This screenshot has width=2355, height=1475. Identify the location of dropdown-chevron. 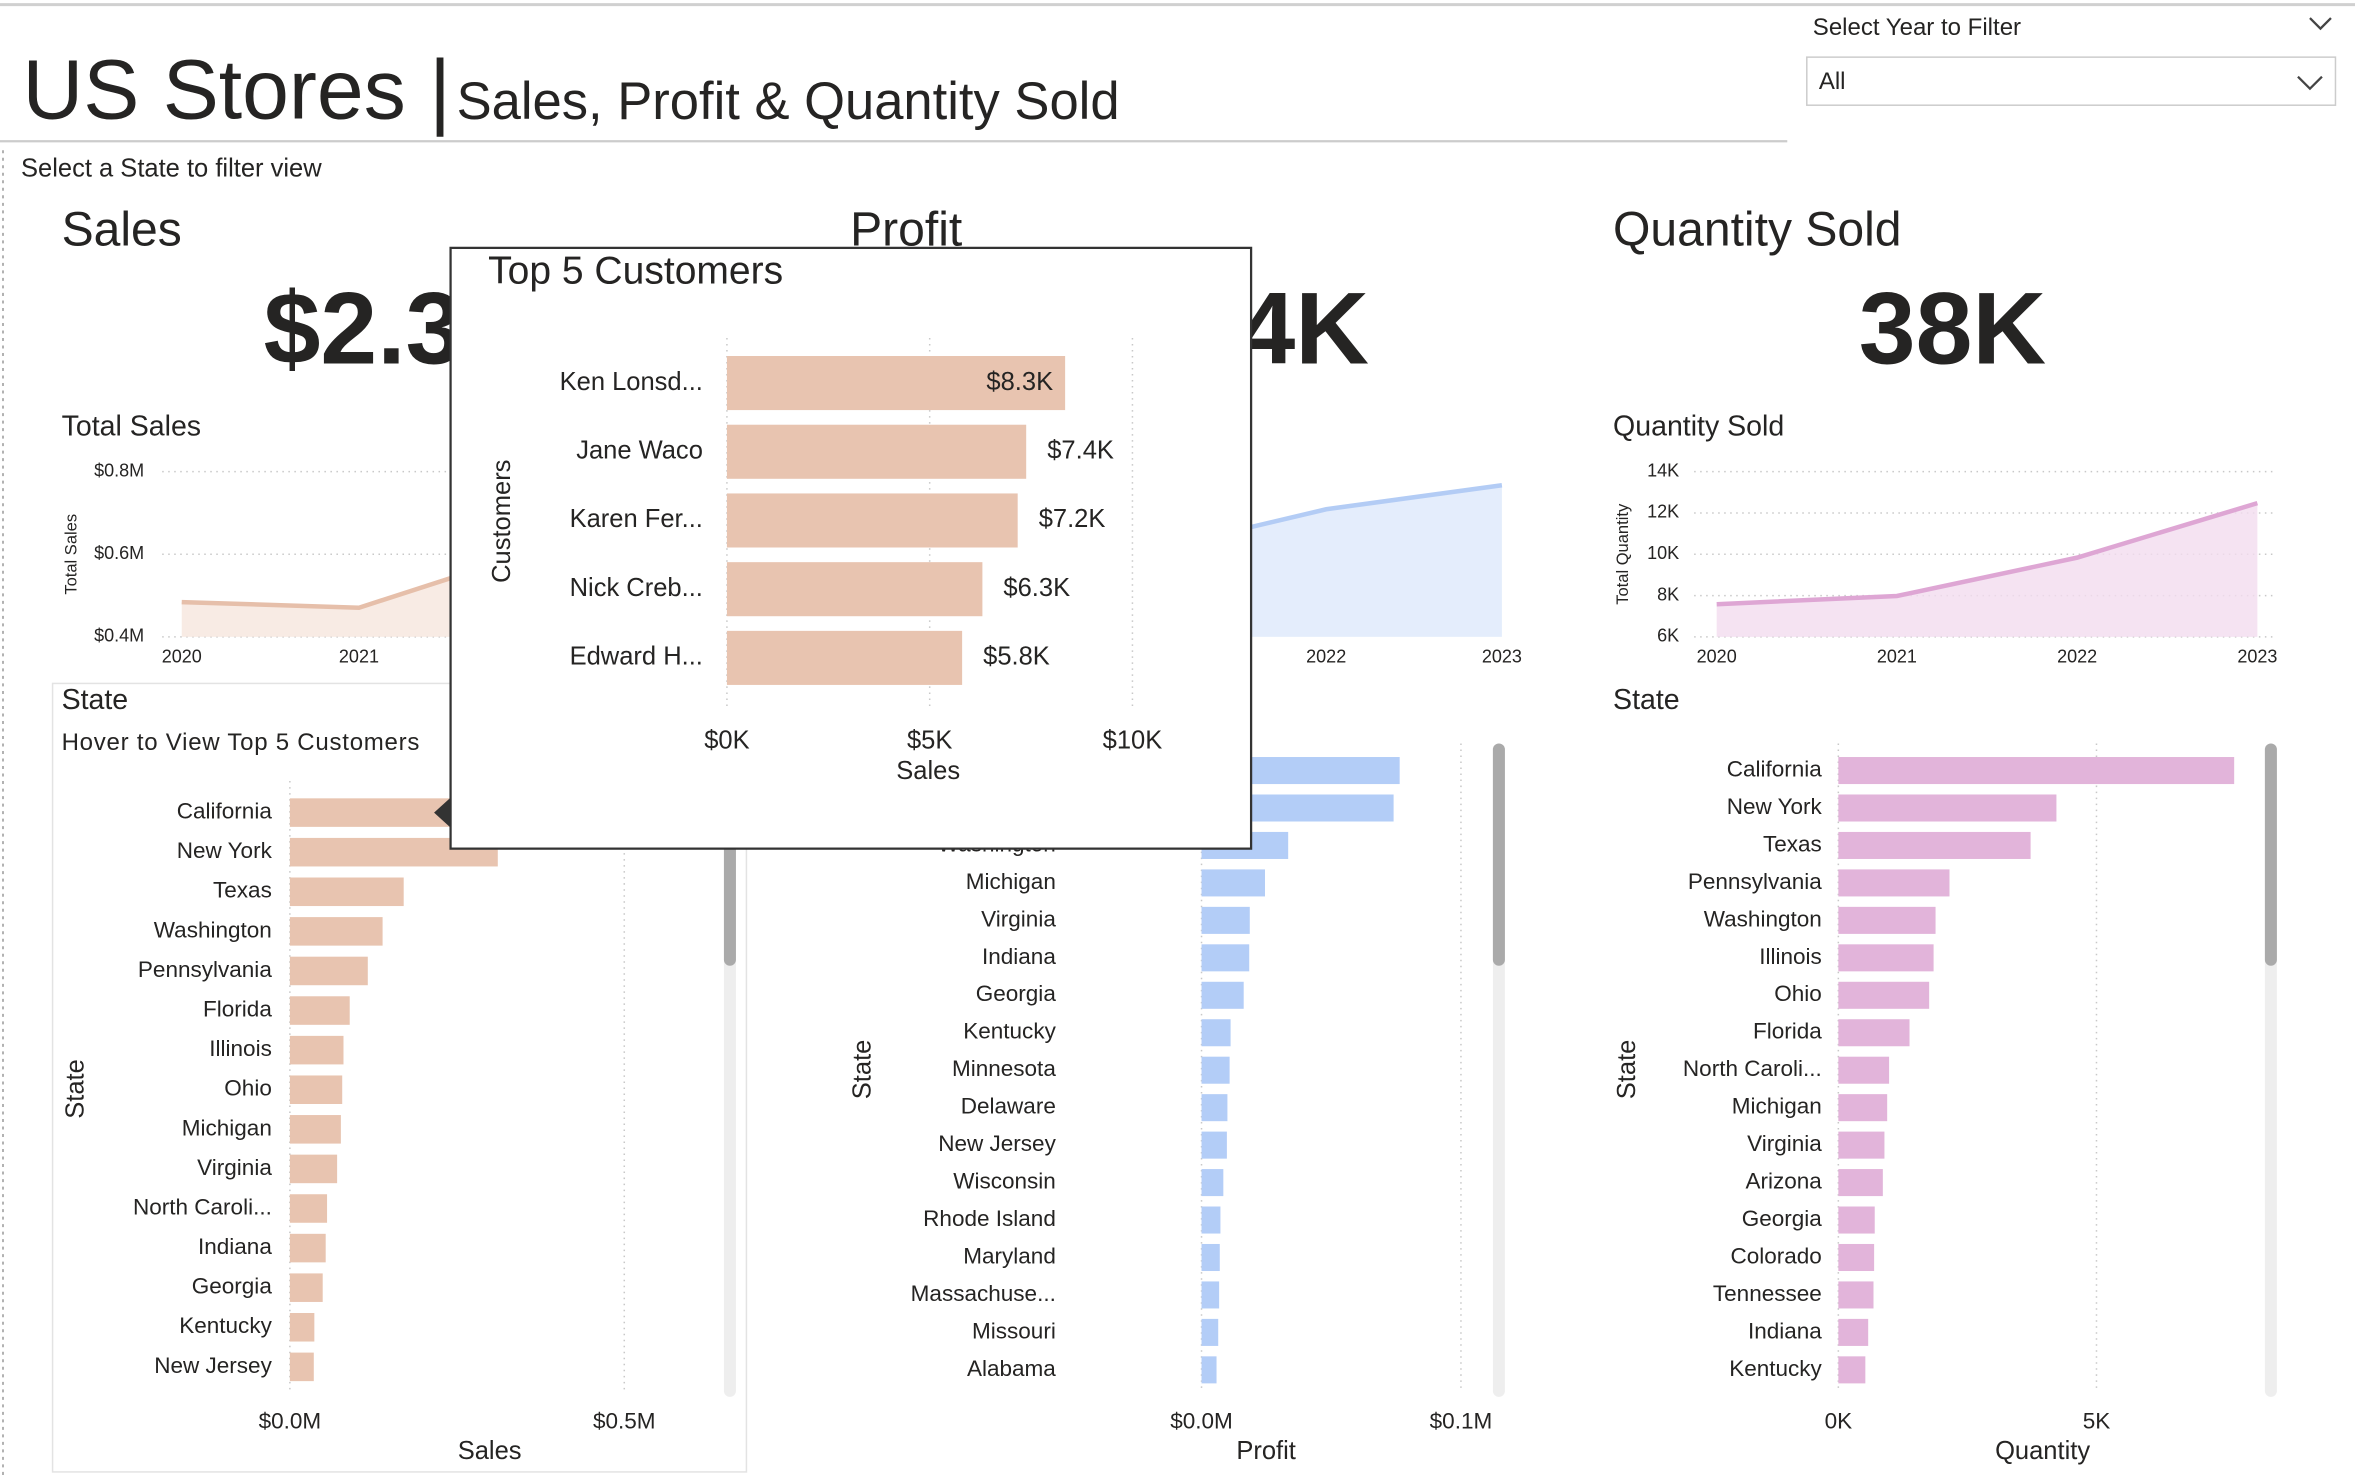
(2310, 83).